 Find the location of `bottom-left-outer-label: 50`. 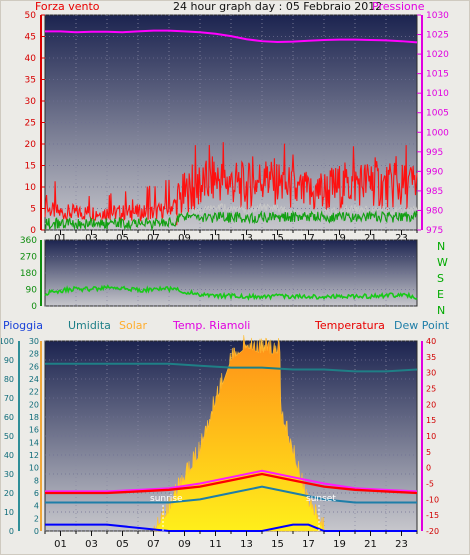

bottom-left-outer-label: 50 is located at coordinates (9, 436).